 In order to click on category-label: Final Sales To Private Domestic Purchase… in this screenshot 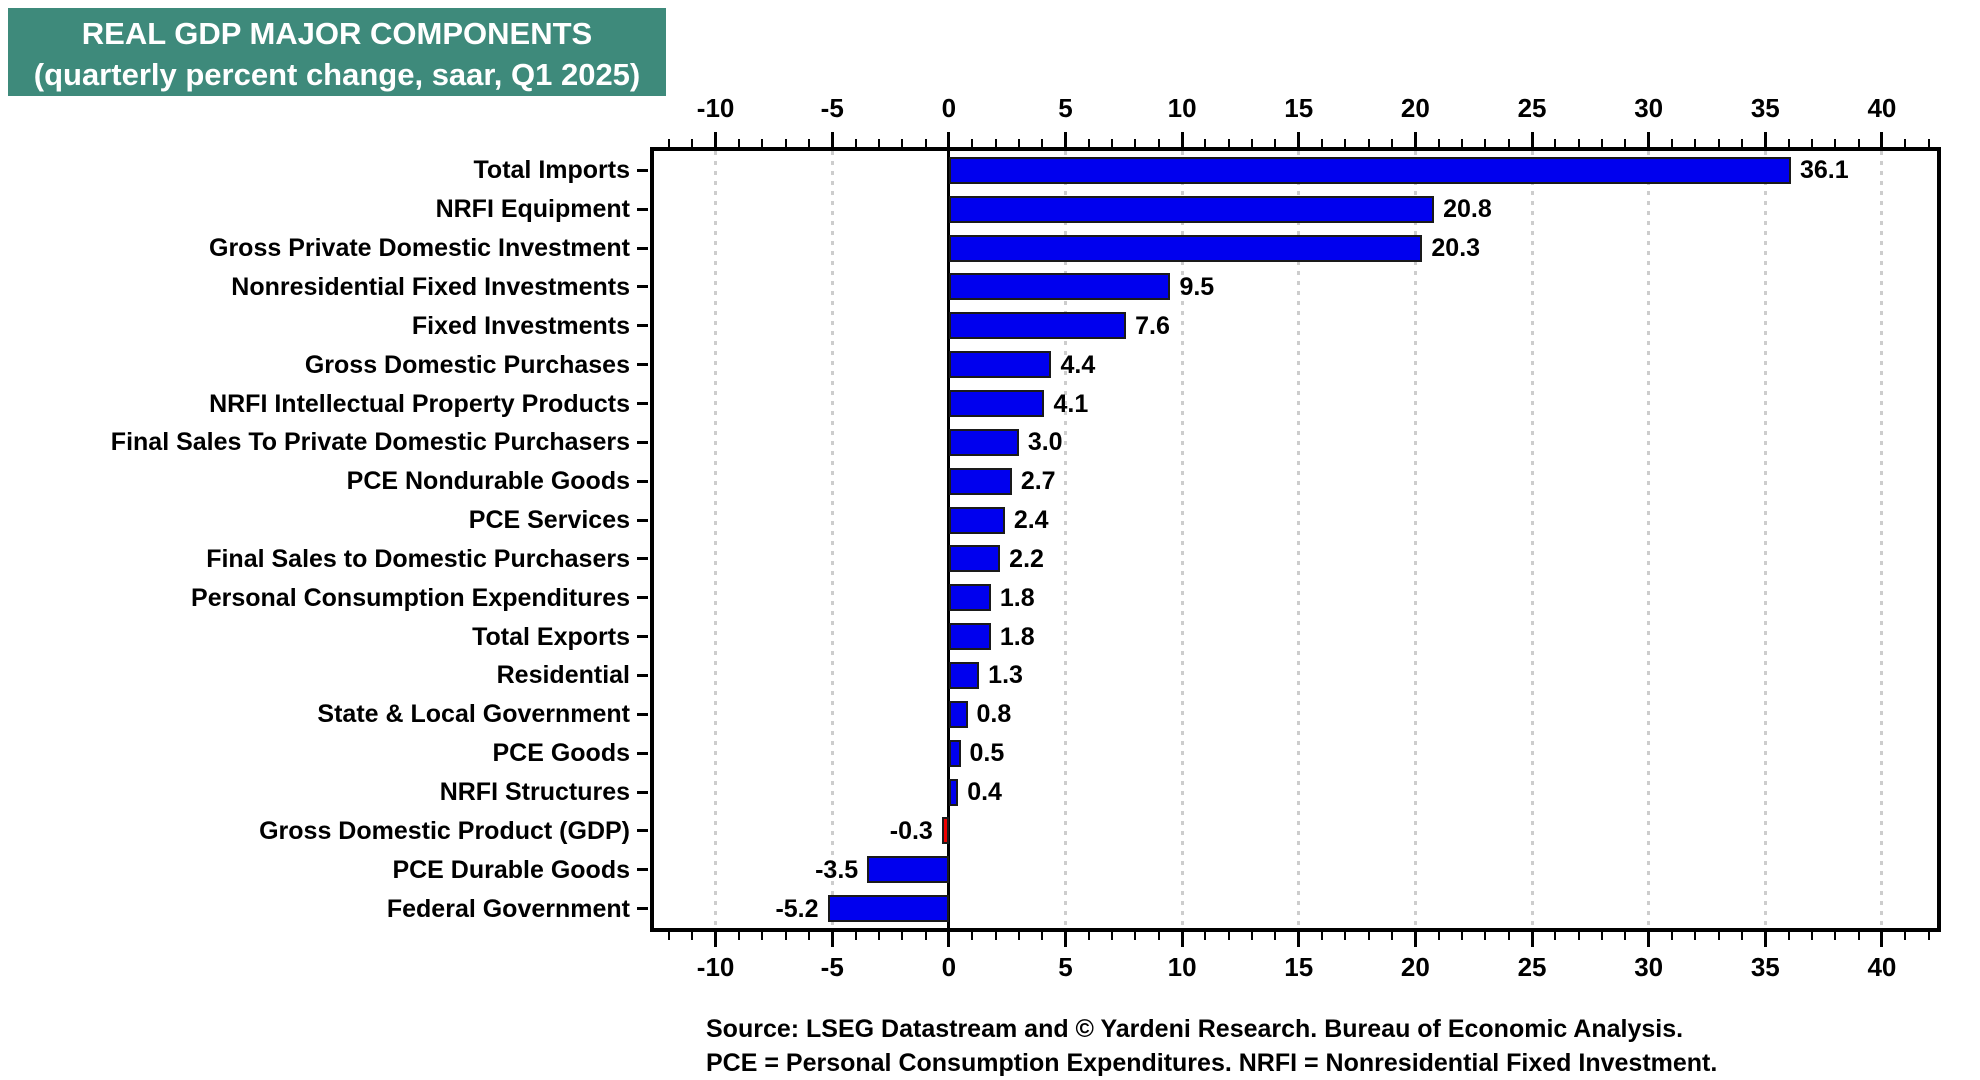, I will do `click(370, 442)`.